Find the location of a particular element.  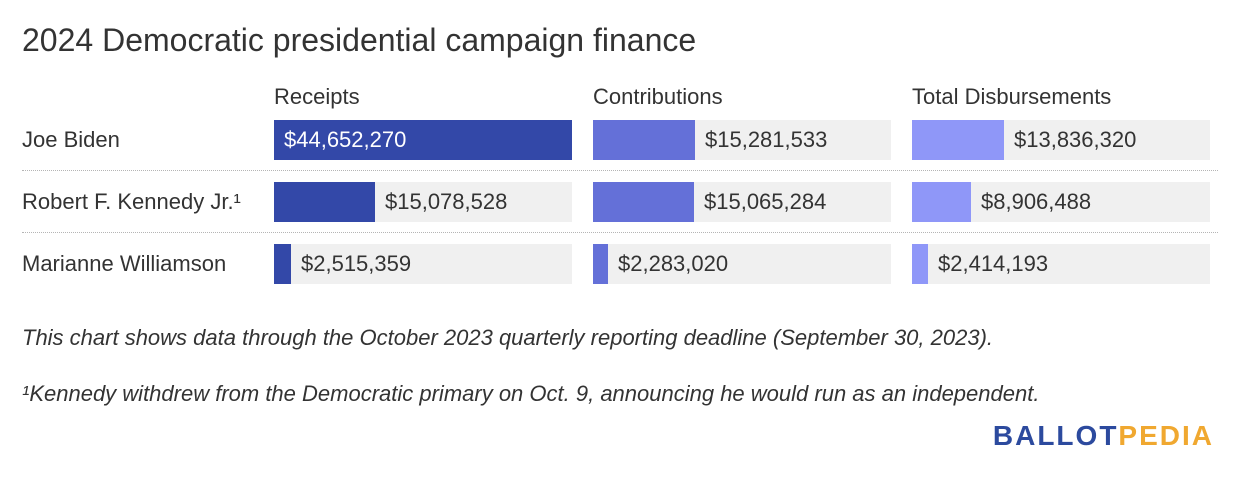

receipts-value-label: $2,515,359 is located at coordinates (356, 263).